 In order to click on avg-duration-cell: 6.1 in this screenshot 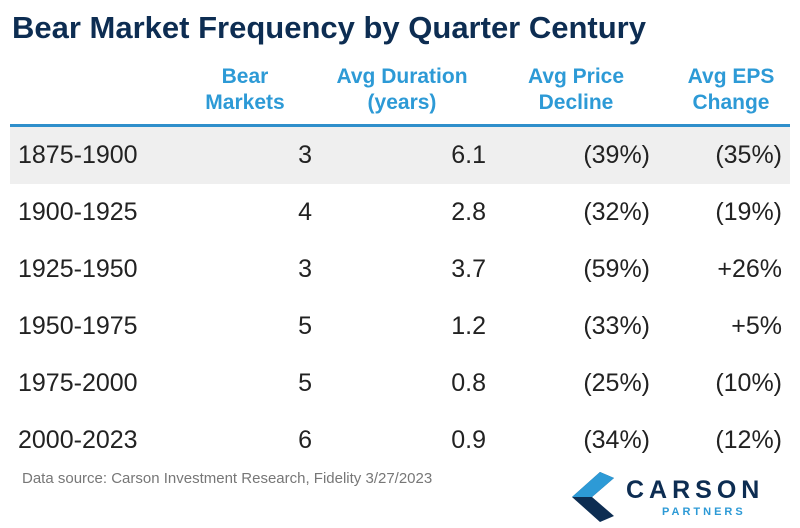, I will do `click(468, 155)`.